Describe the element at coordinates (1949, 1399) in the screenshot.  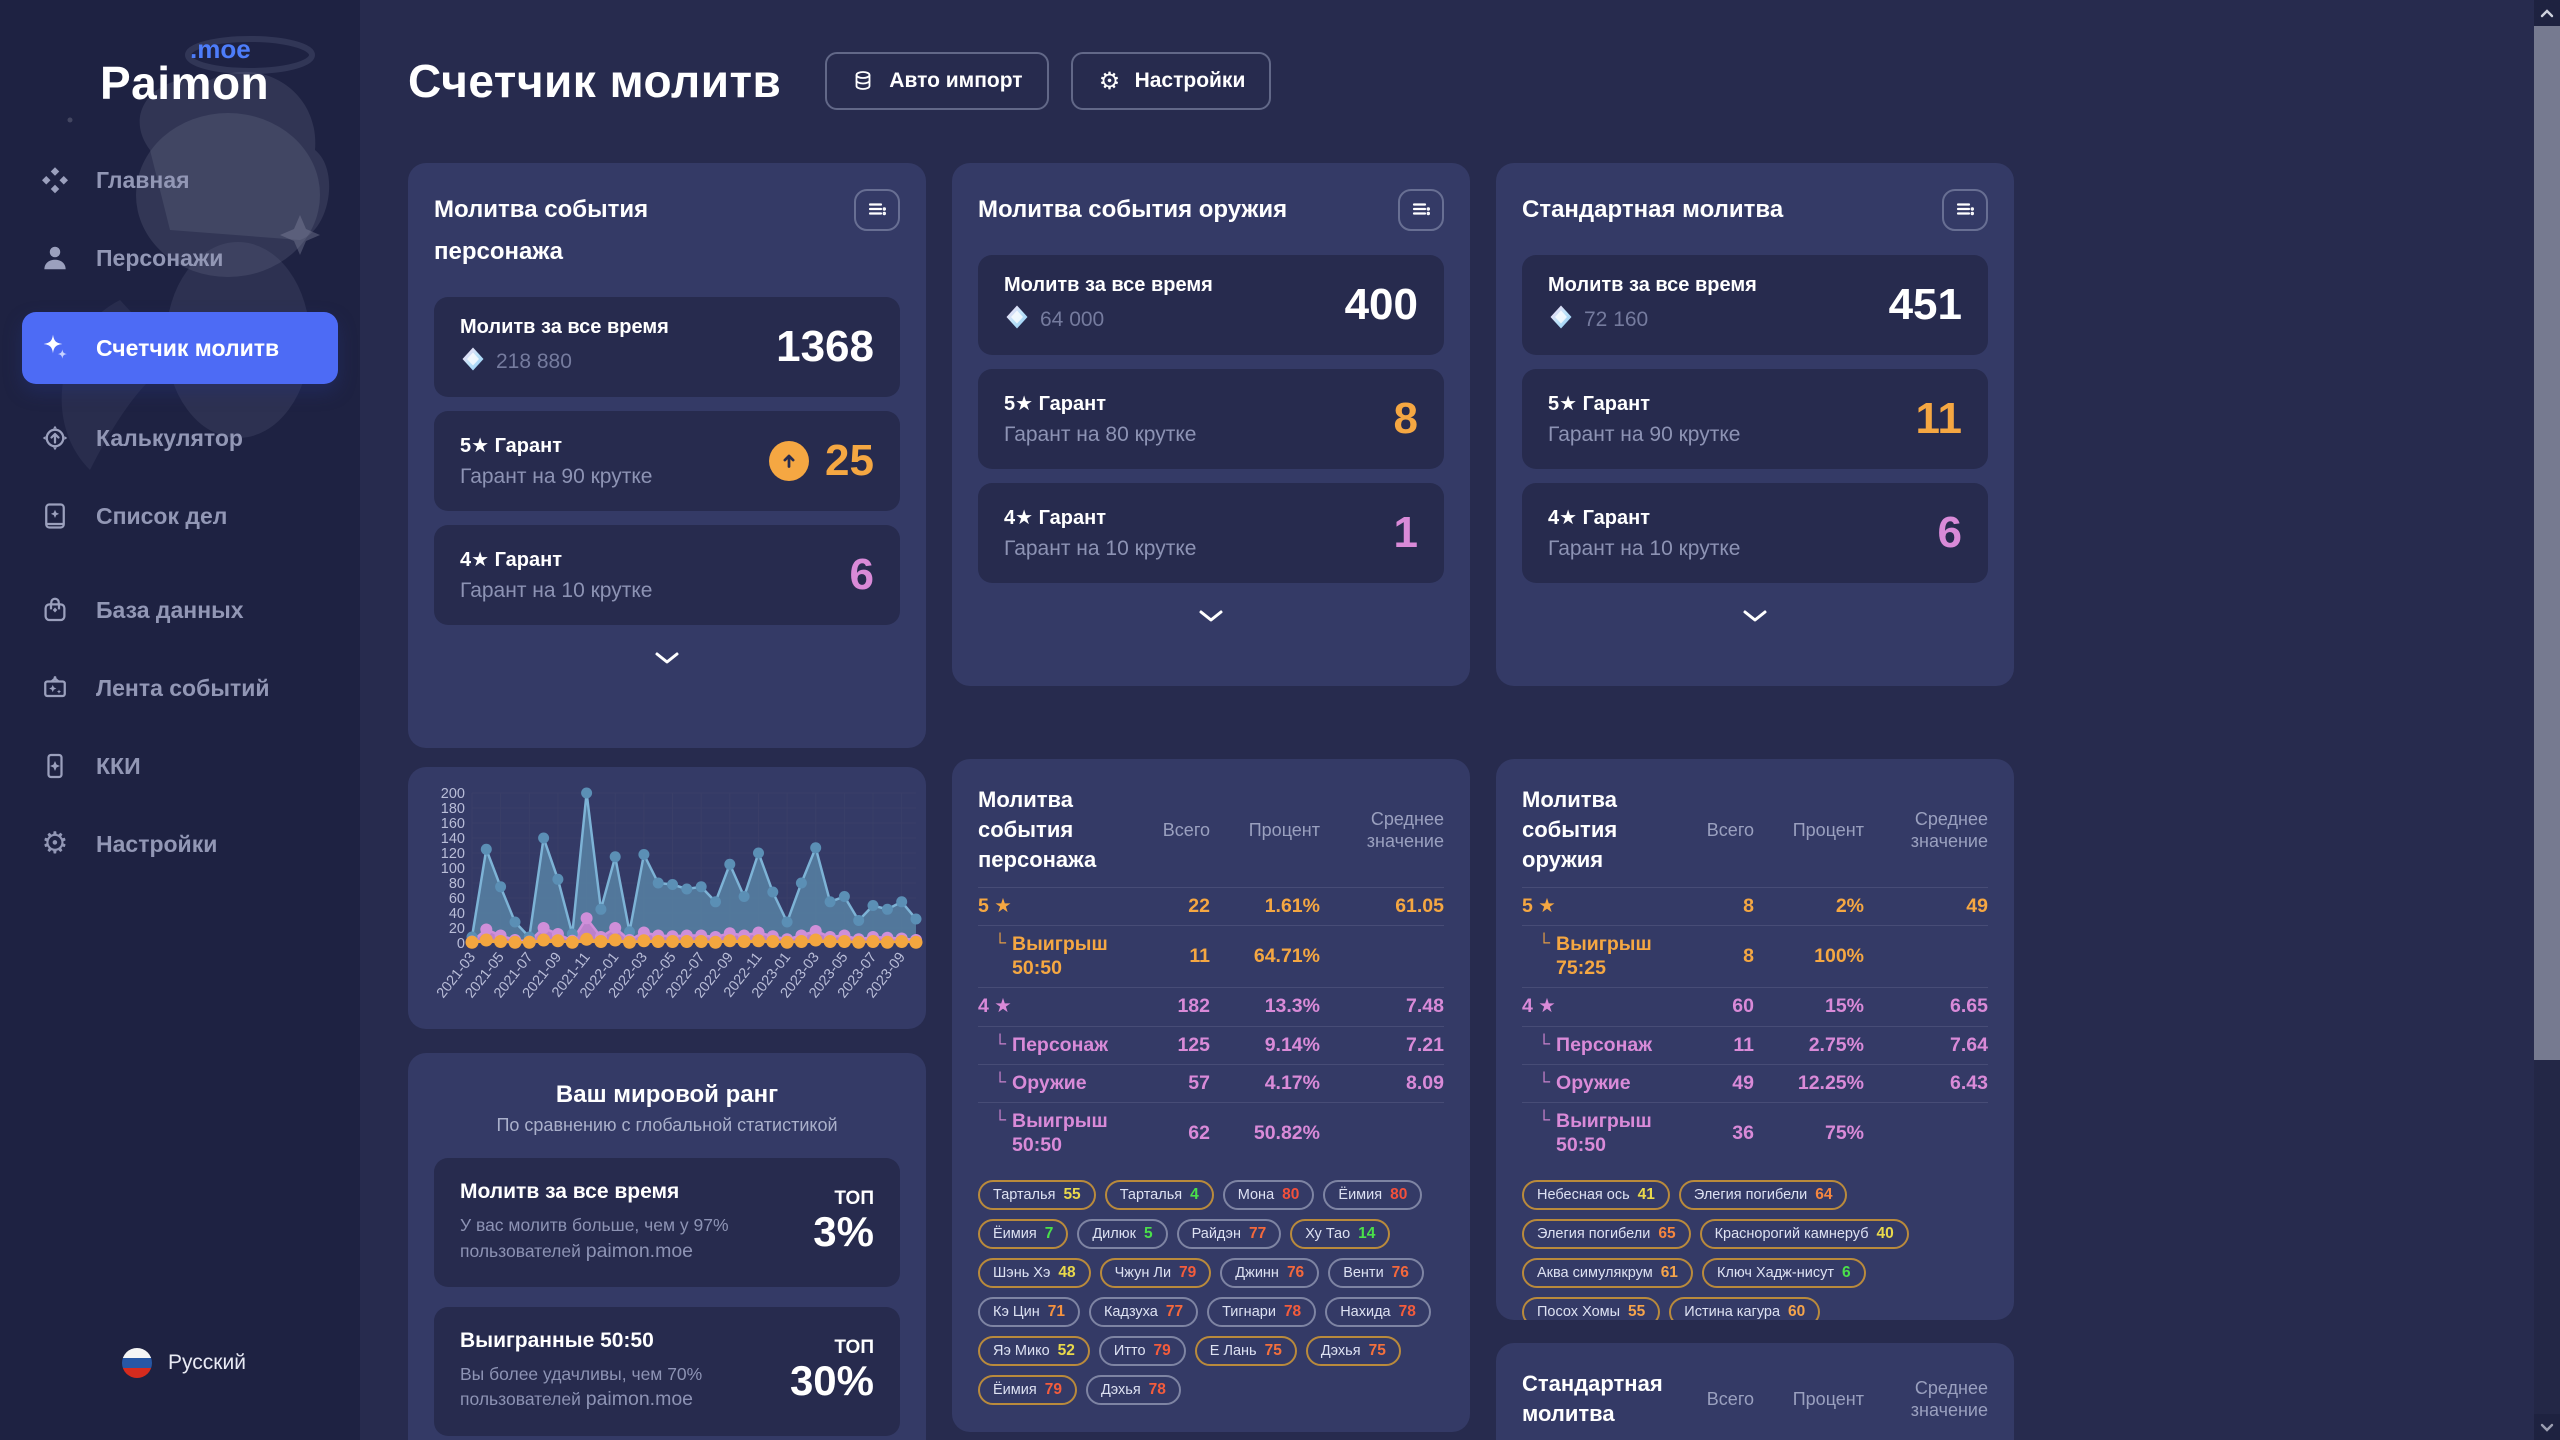
I see `column-header: Среднее значение` at that location.